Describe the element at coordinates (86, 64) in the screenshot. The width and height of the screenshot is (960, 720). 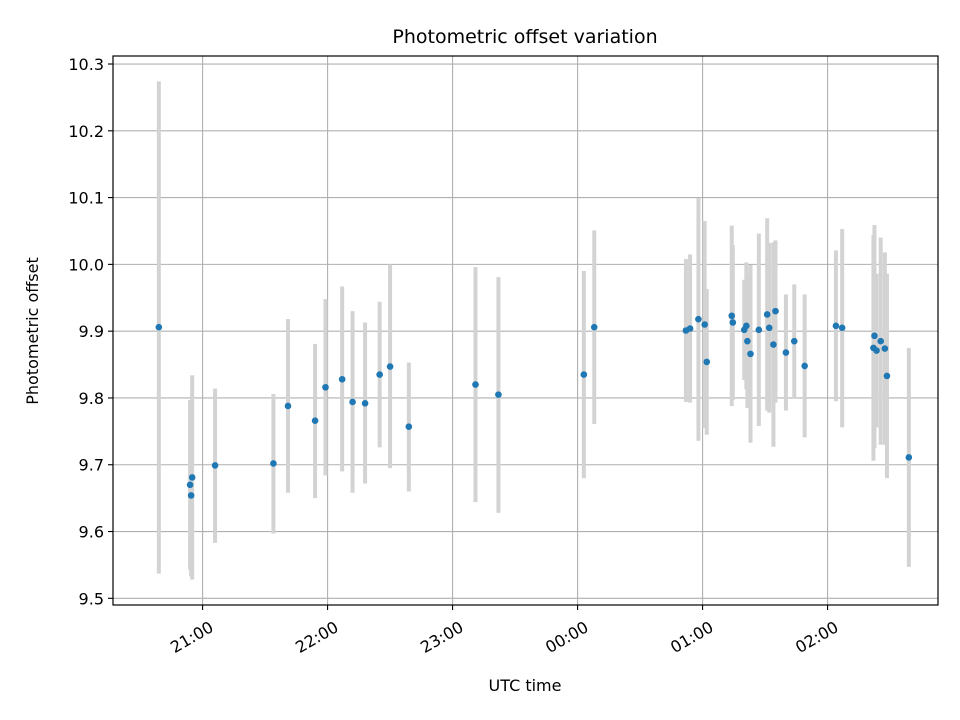
I see `y-tick-label: 10.3` at that location.